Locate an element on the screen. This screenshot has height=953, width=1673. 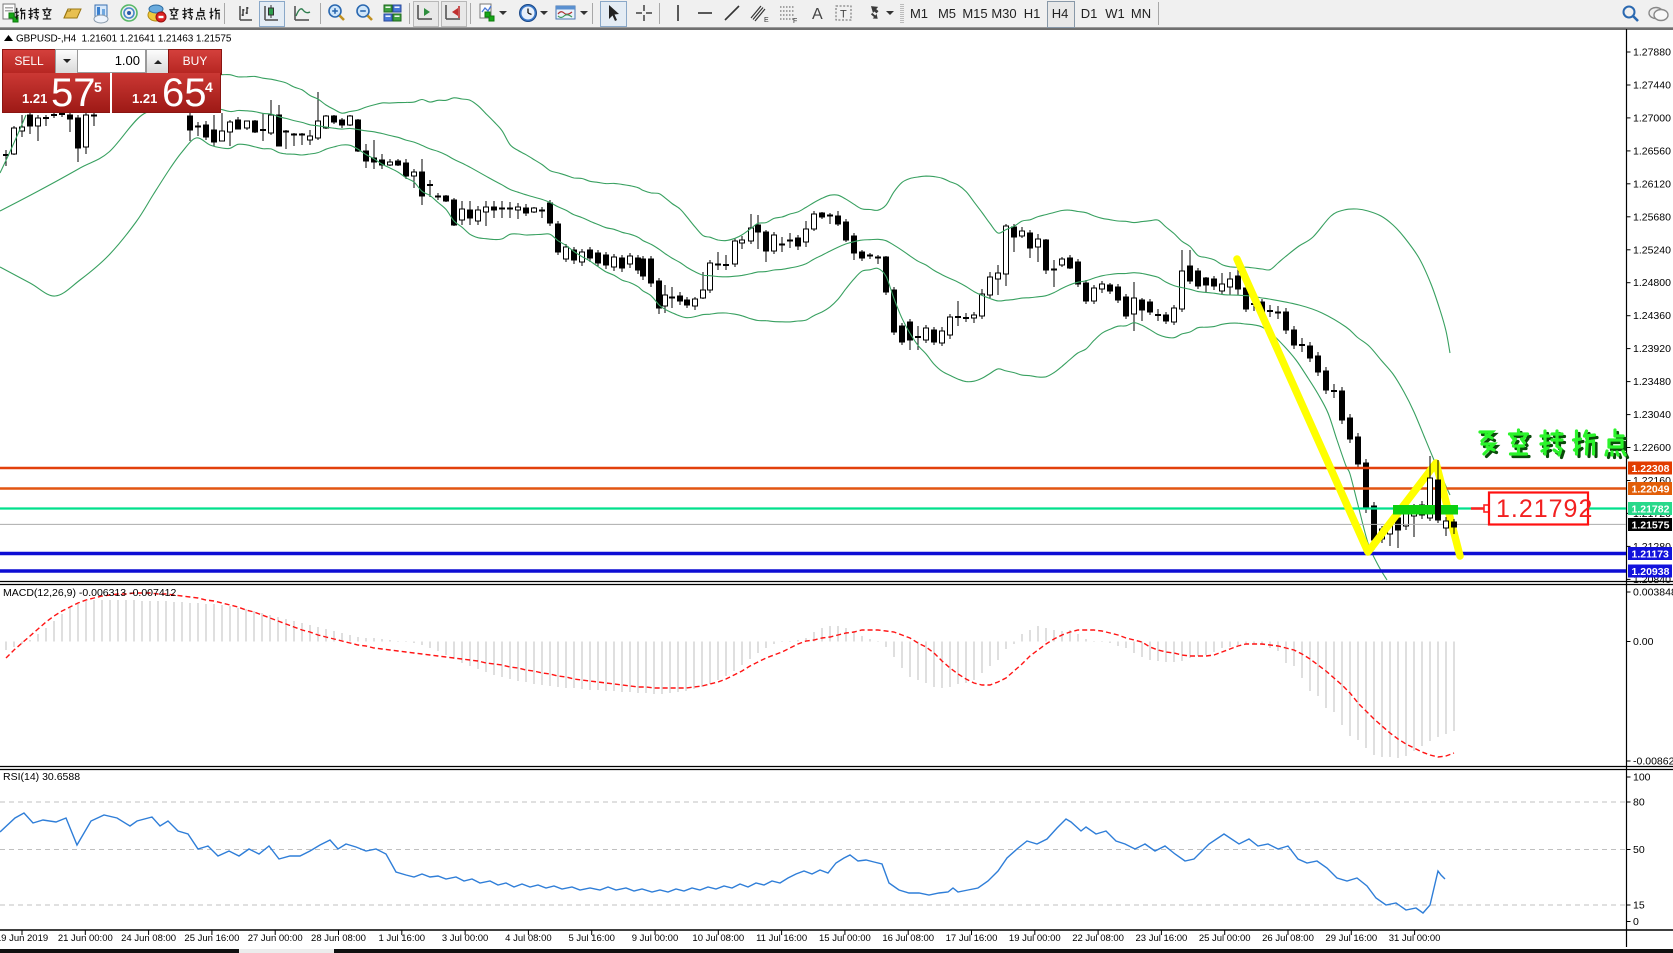
svg-text: 1.26560 is located at coordinates (1652, 151).